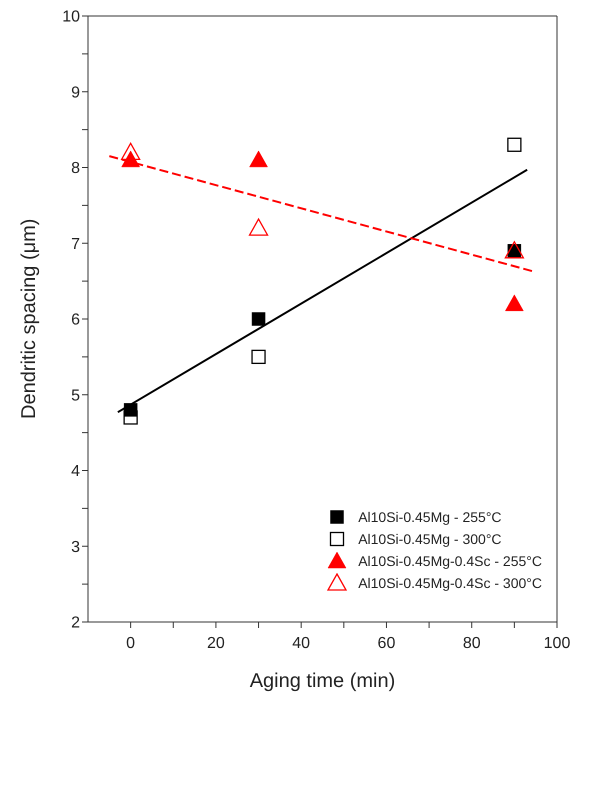 This screenshot has height=804, width=597. I want to click on y-tick-label: 4, so click(75, 471).